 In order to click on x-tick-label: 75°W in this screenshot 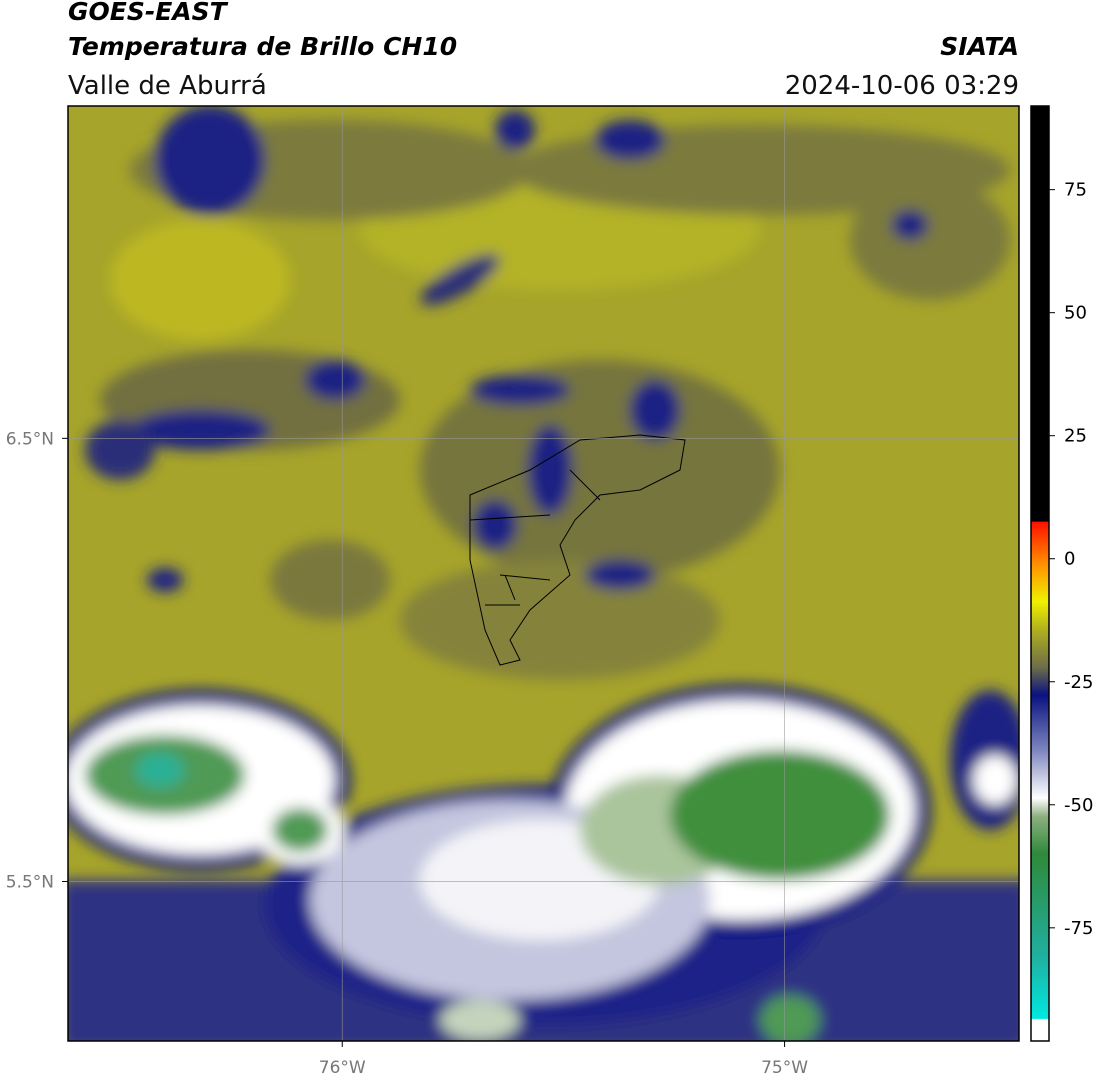, I will do `click(784, 1068)`.